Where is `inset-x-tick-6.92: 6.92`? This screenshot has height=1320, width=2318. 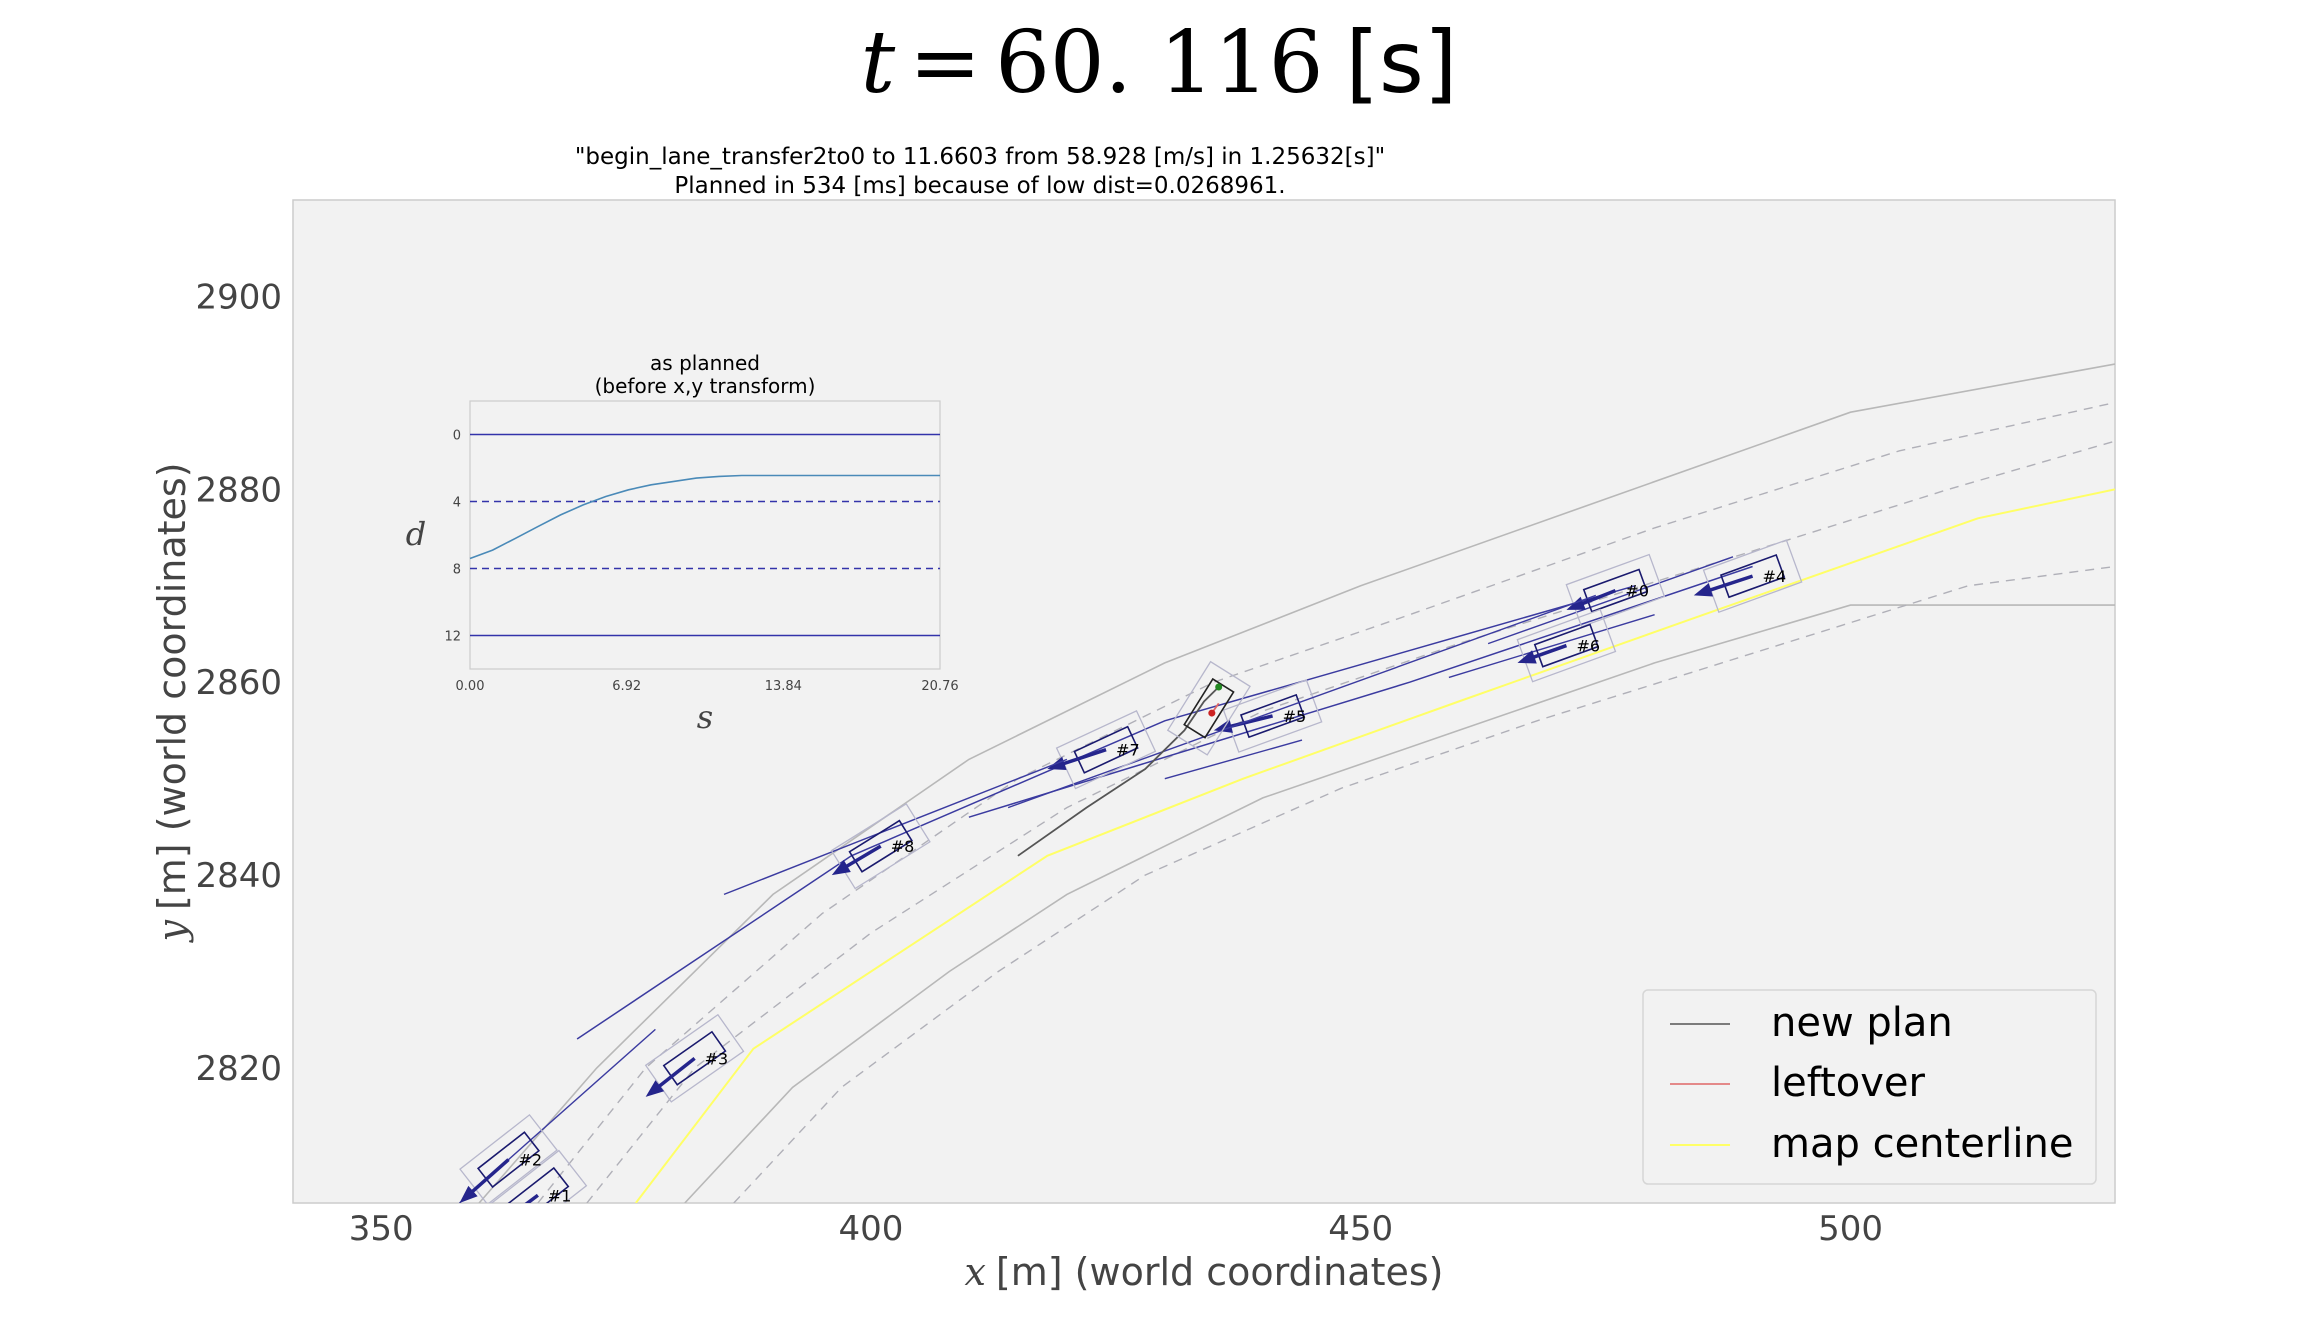 inset-x-tick-6.92: 6.92 is located at coordinates (626, 686).